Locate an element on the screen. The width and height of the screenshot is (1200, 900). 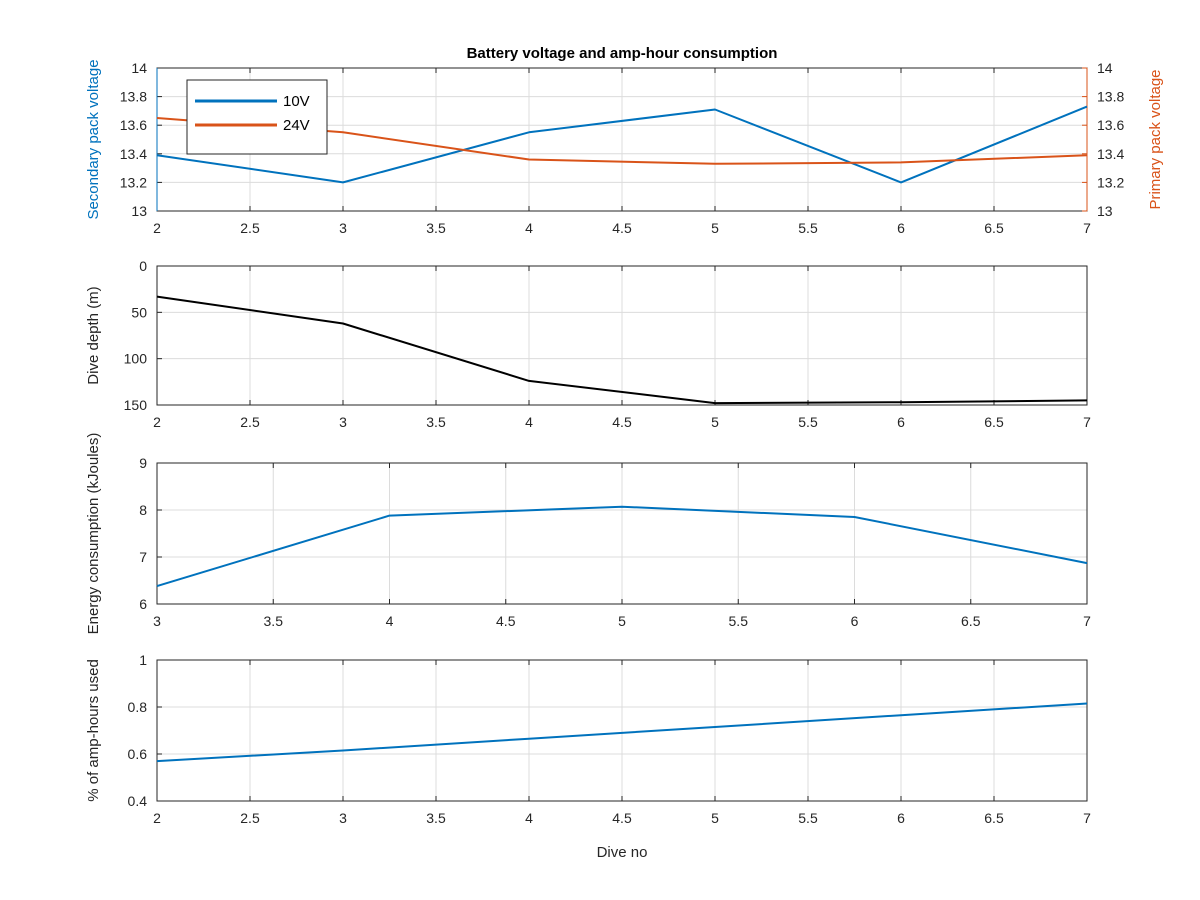
y-tick-label: 13.6 is located at coordinates (133, 125).